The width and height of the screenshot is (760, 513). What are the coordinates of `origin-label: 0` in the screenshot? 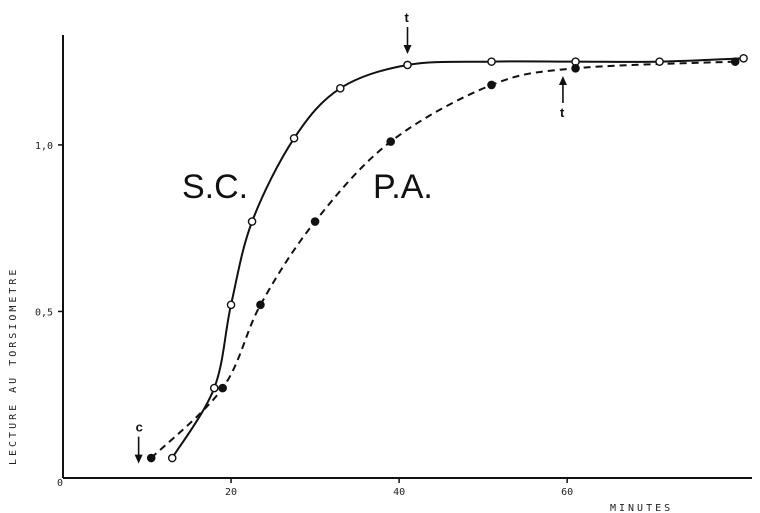 It's located at (60, 483).